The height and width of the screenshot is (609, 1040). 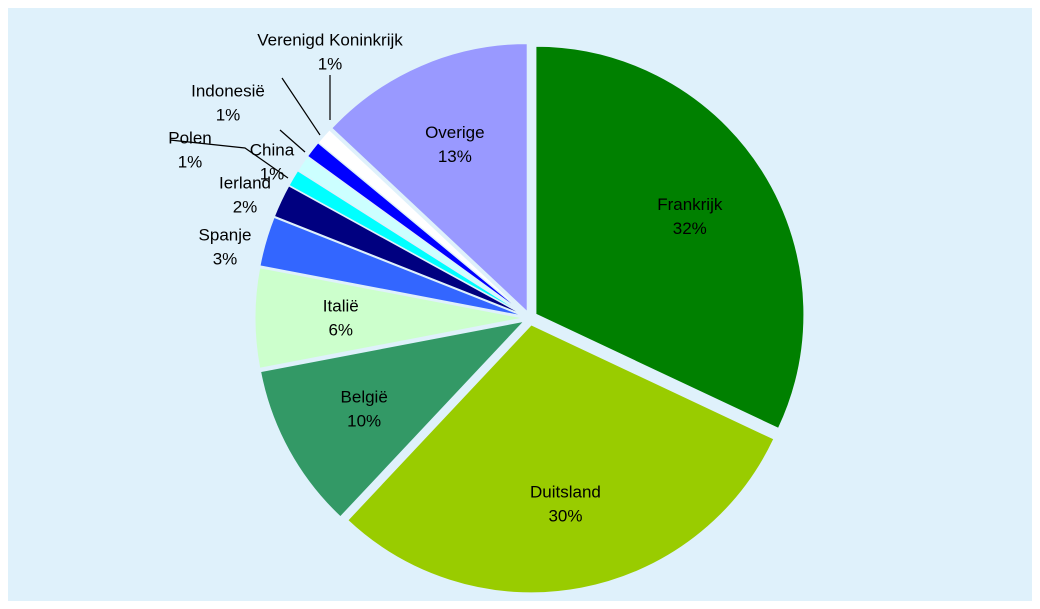 What do you see at coordinates (340, 329) in the screenshot?
I see `slice-value-label: 6%` at bounding box center [340, 329].